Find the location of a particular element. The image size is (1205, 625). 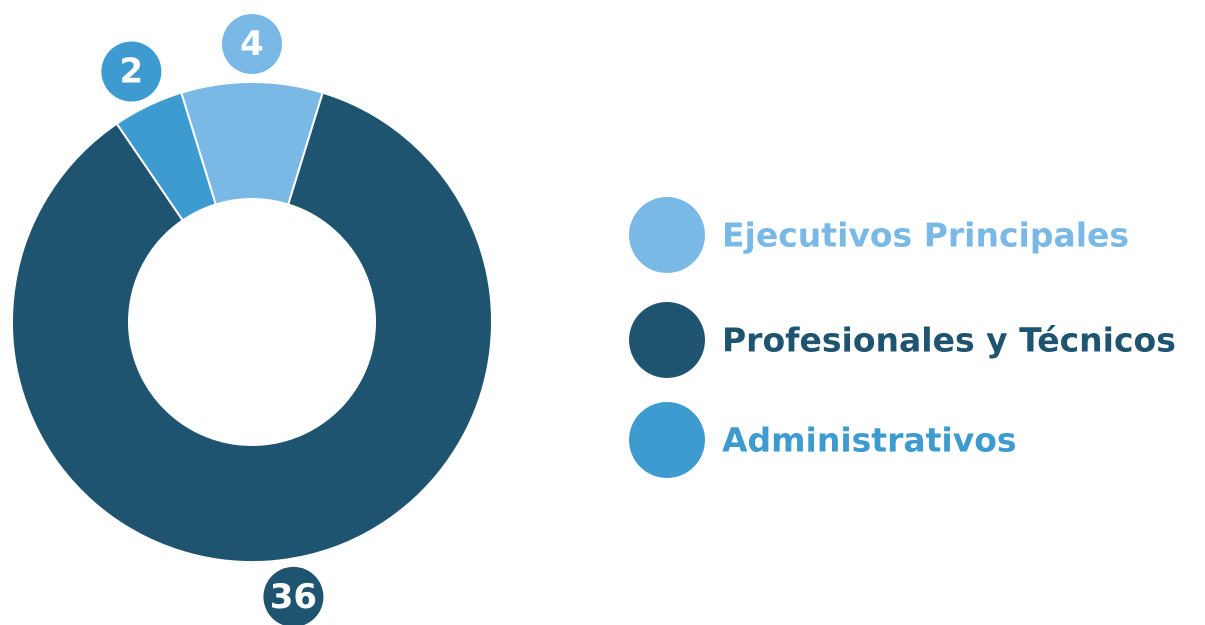

value-label: 36 is located at coordinates (293, 597).